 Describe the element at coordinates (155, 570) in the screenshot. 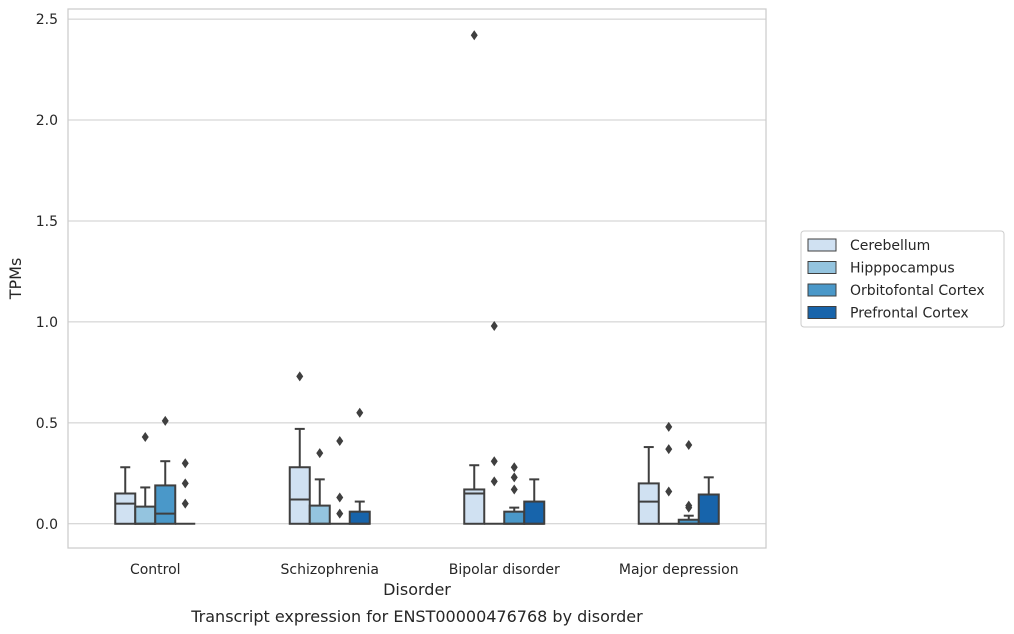

I see `x-tick-label: Control` at that location.